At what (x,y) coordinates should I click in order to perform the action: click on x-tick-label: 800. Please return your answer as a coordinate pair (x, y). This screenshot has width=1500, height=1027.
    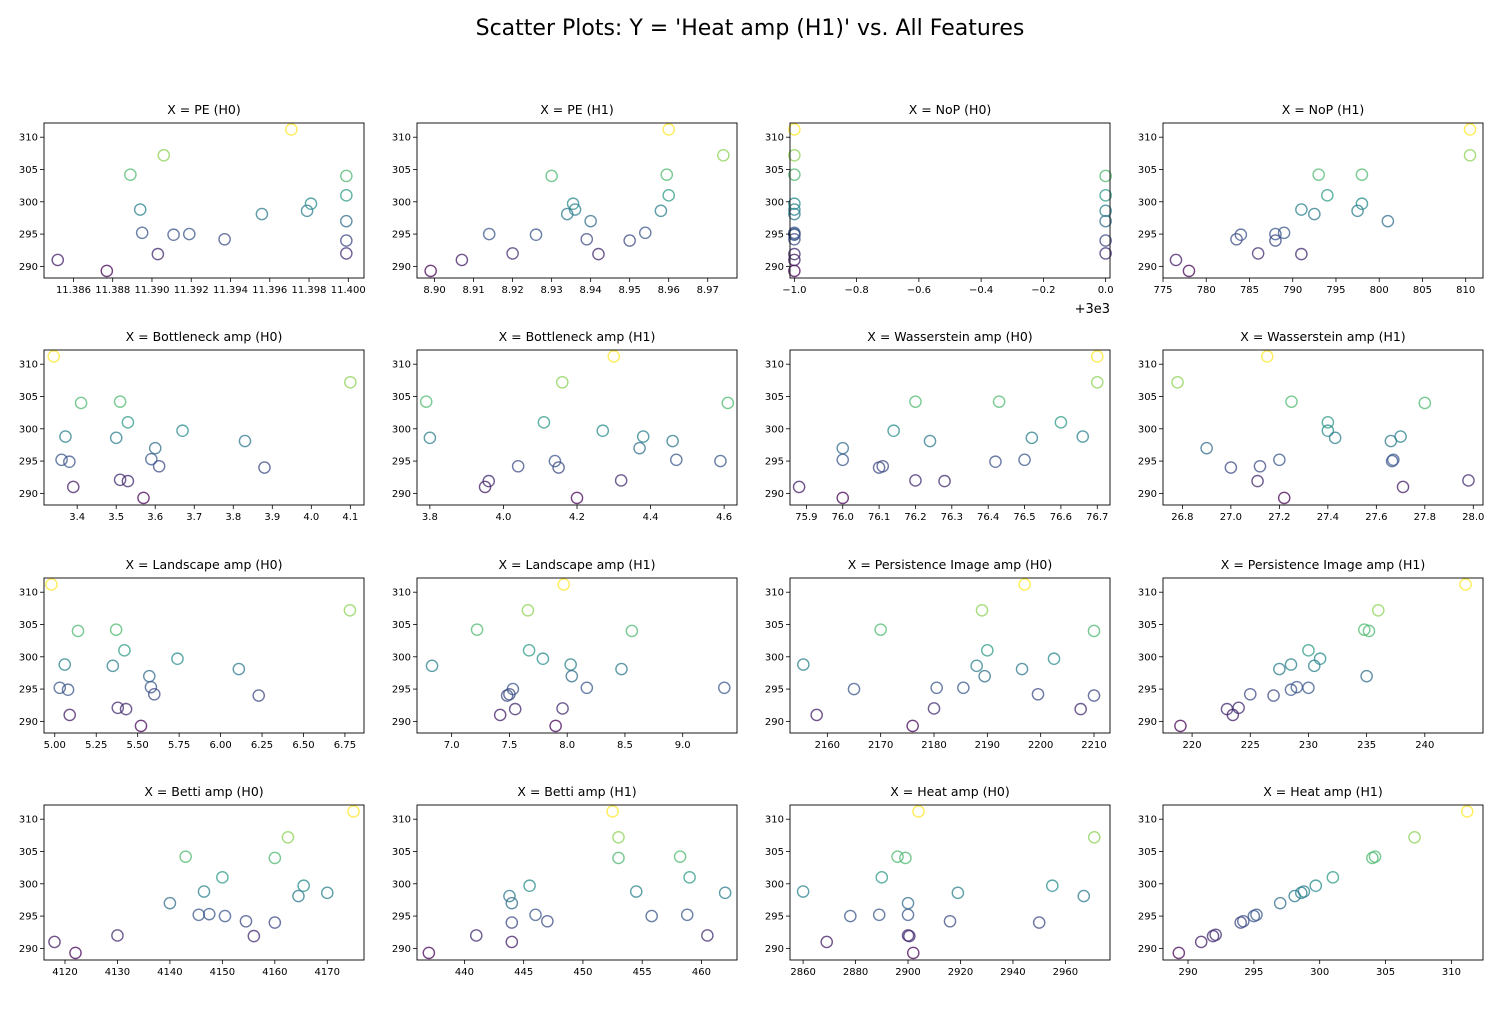
    Looking at the image, I should click on (1379, 290).